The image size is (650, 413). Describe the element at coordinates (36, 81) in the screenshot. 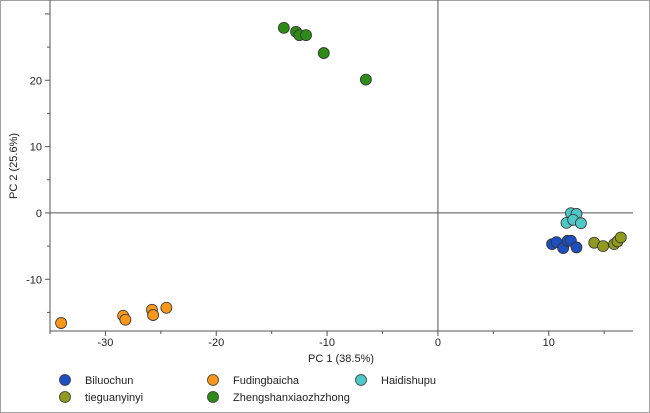

I see `y-tick-label: 20` at that location.